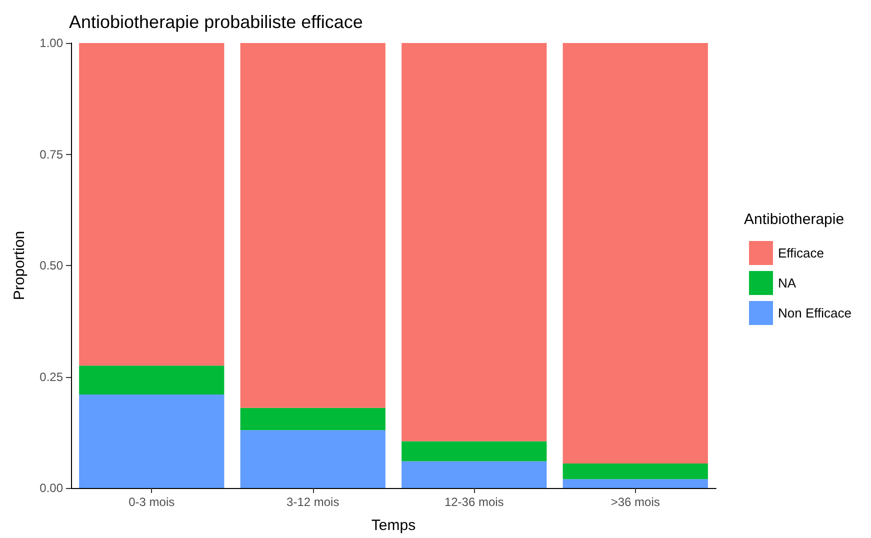  Describe the element at coordinates (393, 525) in the screenshot. I see `x-axis-title: Temps` at that location.